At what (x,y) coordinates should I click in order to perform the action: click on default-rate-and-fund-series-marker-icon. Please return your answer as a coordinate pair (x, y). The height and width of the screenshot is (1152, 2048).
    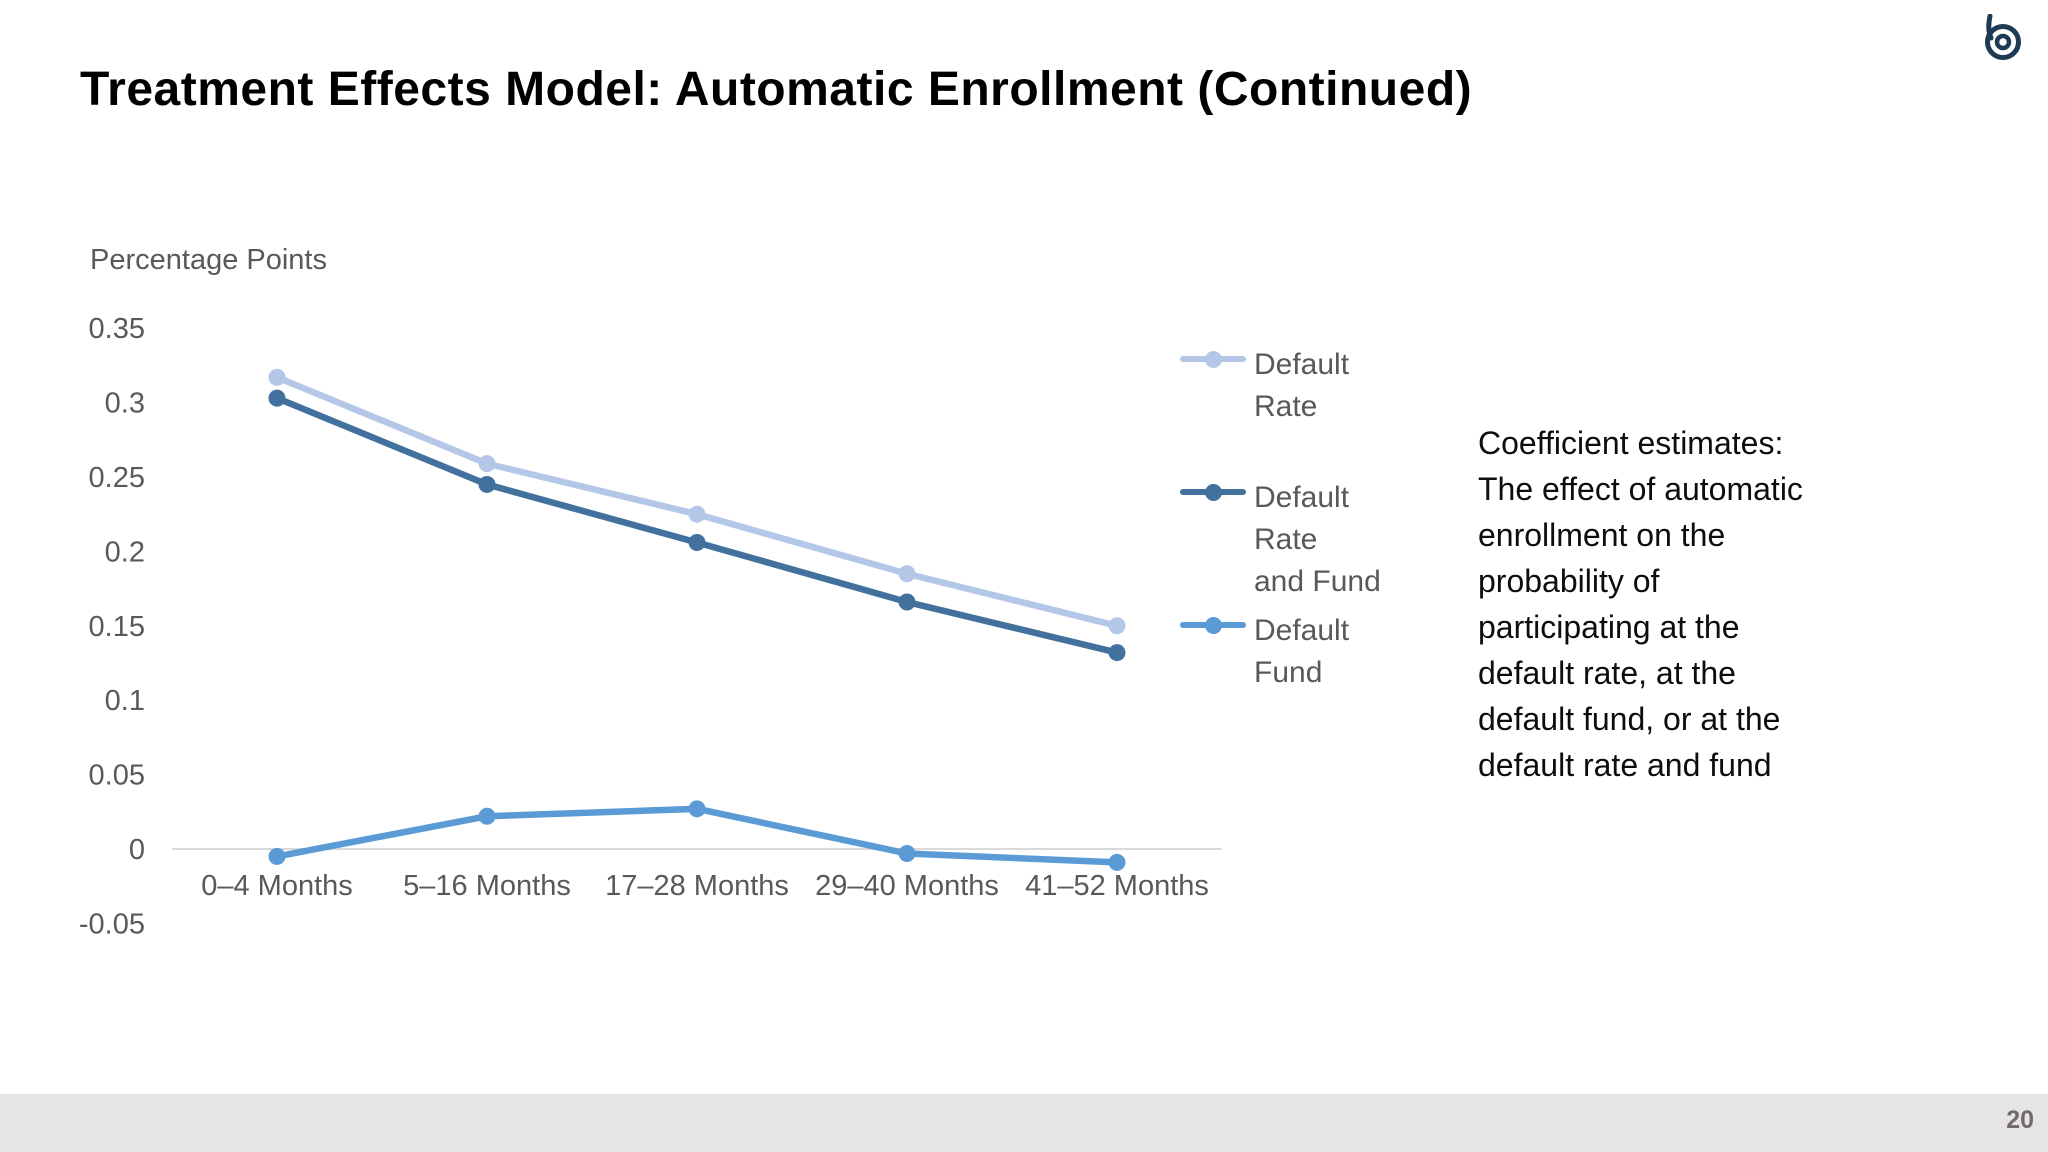
    Looking at the image, I should click on (1213, 492).